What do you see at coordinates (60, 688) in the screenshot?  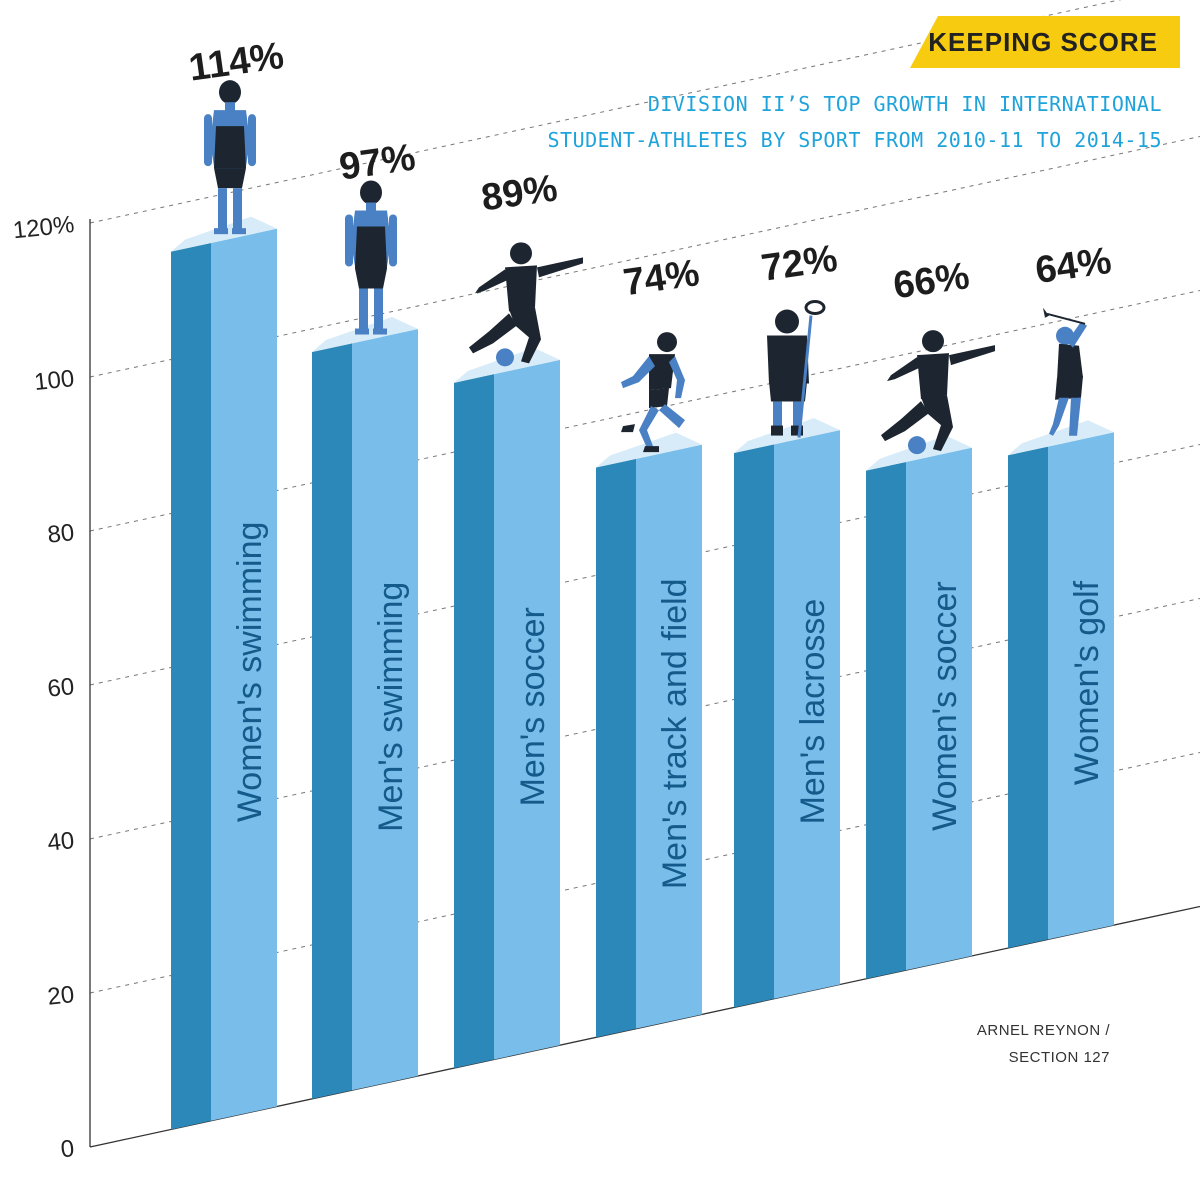 I see `y-tick-label: 60` at bounding box center [60, 688].